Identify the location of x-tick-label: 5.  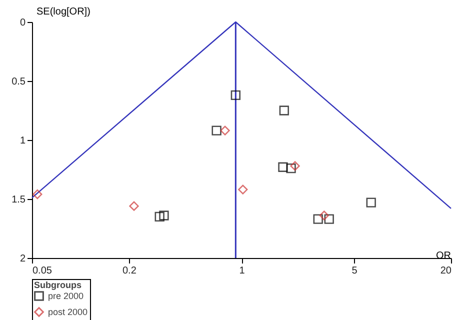
(355, 271).